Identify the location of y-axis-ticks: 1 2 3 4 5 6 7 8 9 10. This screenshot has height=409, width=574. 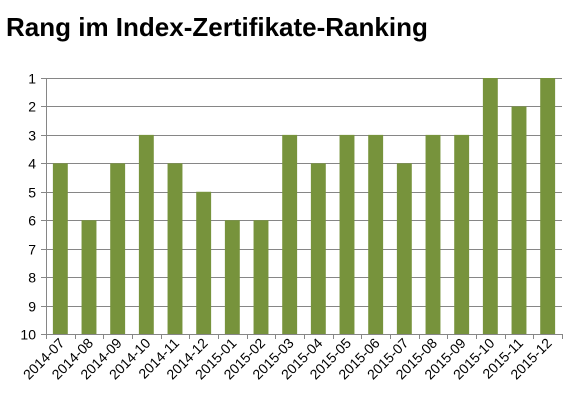
(33, 207).